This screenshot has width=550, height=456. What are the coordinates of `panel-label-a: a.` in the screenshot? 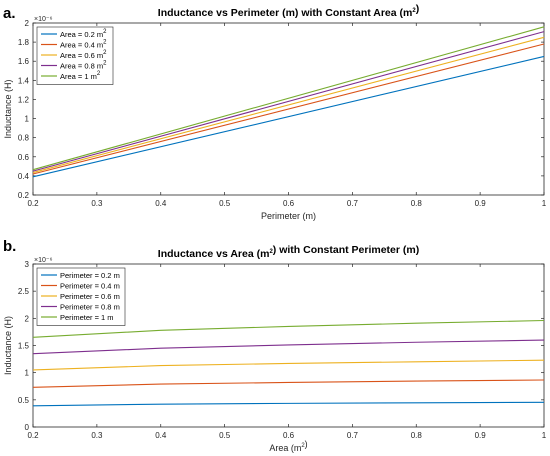 It's located at (9, 13).